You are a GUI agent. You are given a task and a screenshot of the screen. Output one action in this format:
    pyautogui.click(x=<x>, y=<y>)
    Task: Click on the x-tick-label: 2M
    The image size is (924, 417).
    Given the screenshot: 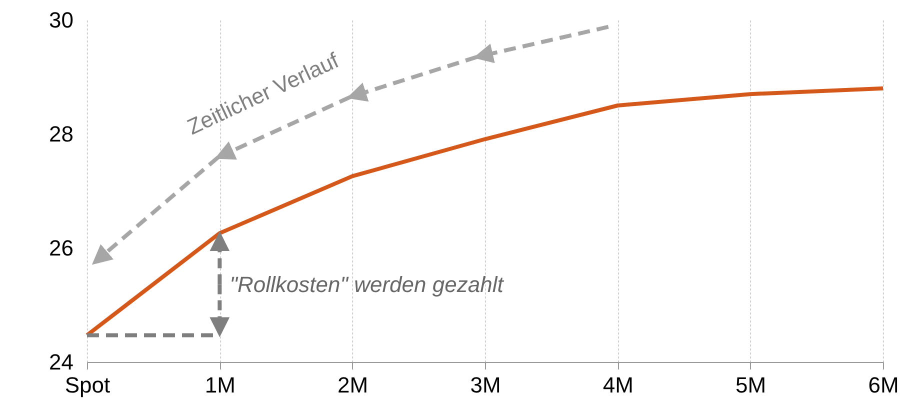 What is the action you would take?
    pyautogui.click(x=353, y=385)
    